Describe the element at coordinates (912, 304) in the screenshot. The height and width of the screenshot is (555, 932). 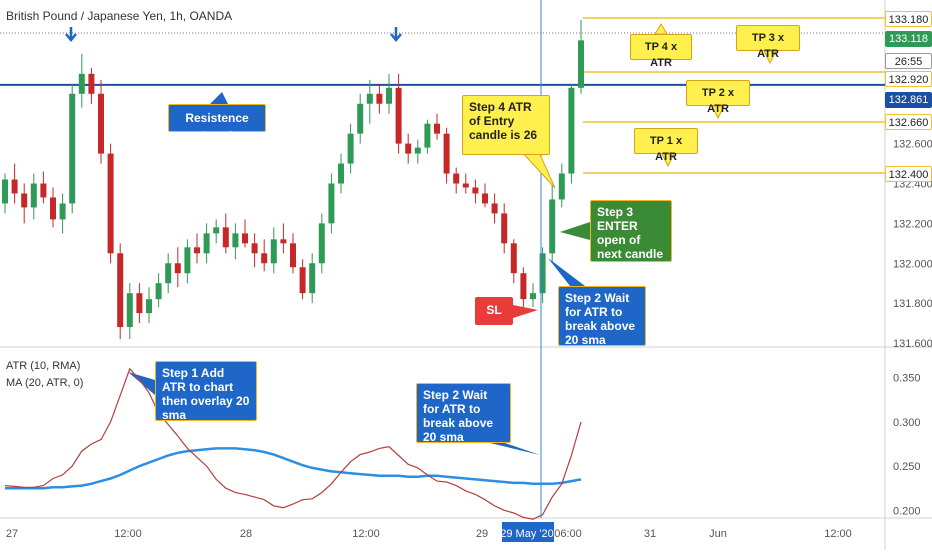
I see `price-tick-label: 131.800` at that location.